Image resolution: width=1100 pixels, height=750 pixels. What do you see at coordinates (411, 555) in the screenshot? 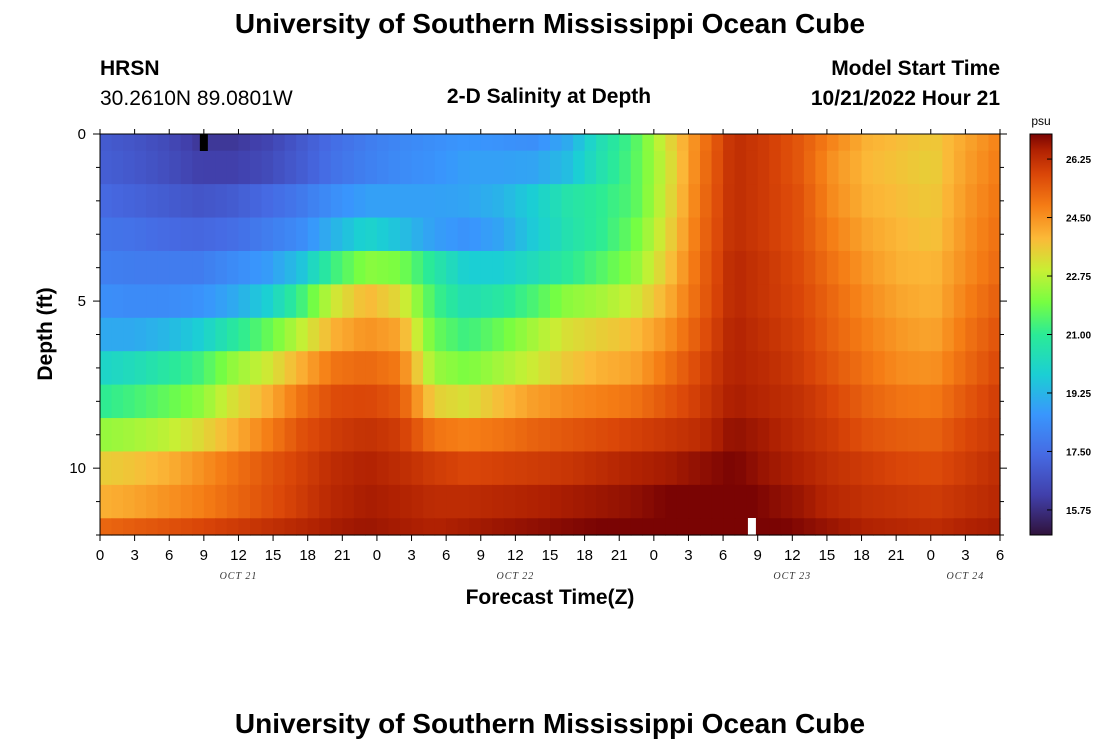
I see `x-tick-label: 3` at bounding box center [411, 555].